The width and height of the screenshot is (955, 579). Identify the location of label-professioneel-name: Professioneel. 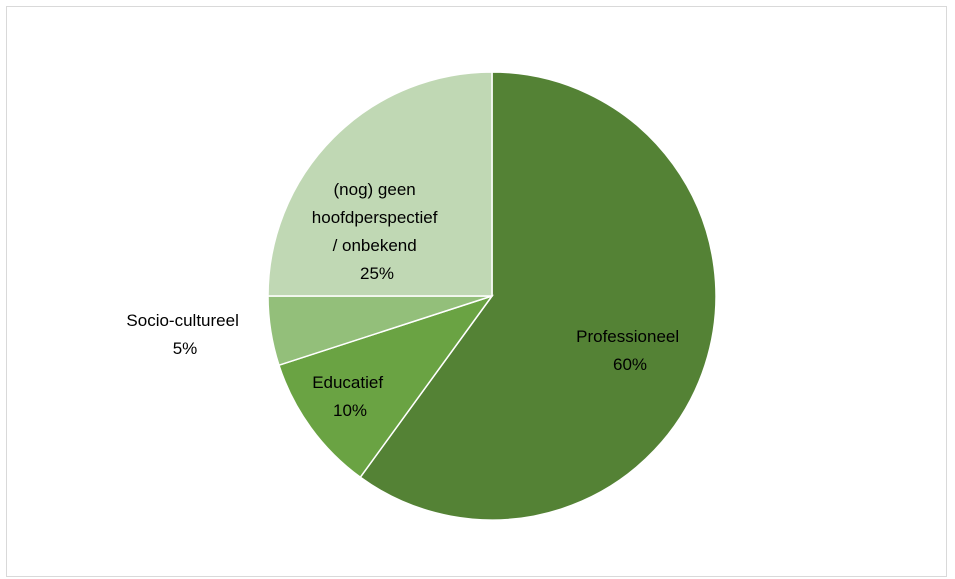
(627, 336).